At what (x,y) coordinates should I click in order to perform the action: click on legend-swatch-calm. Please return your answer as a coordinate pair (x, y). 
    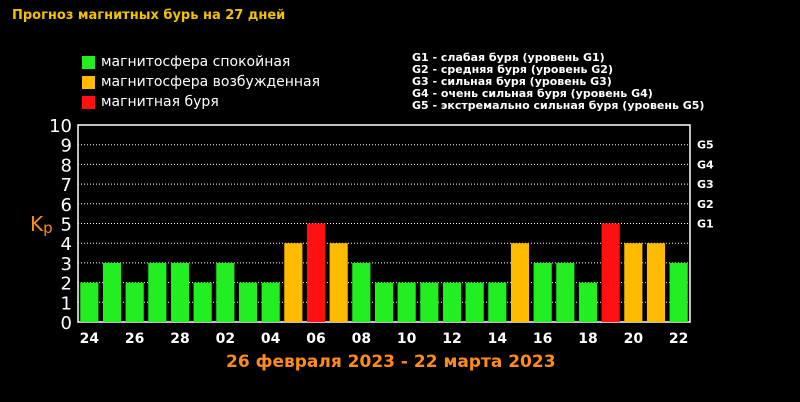
    Looking at the image, I should click on (88, 62).